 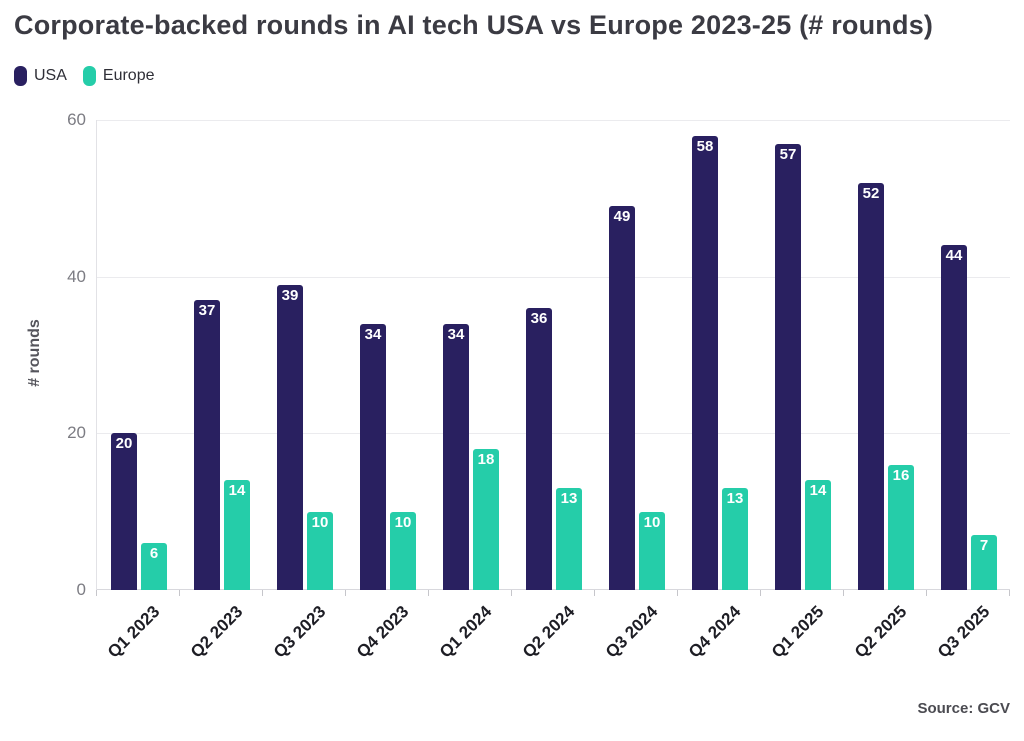 I want to click on bar-value-label: 7, so click(x=984, y=546).